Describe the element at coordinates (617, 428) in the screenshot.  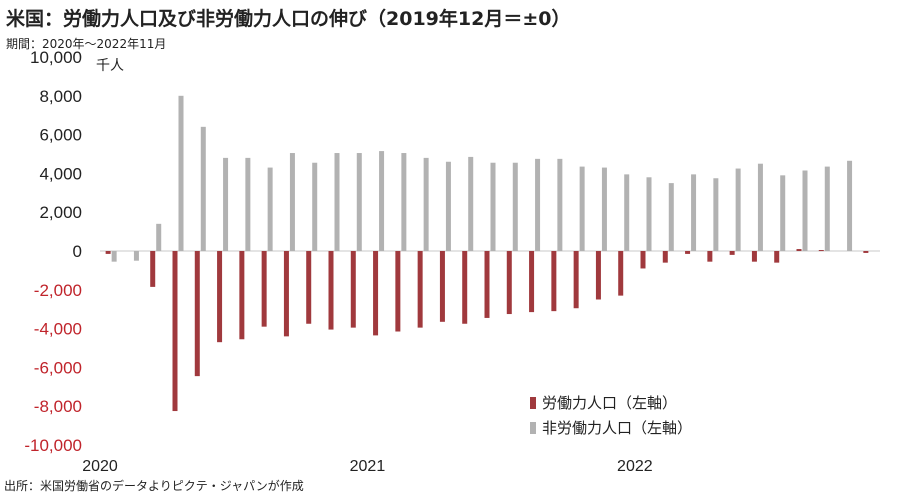
I see `legend-label: 非労働力人口（左軸）` at that location.